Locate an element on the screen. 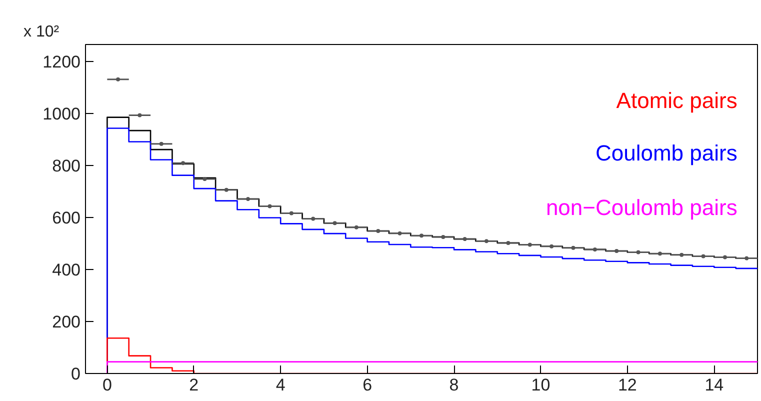 Image resolution: width=761 pixels, height=401 pixels. text: non−Coulomb pairs is located at coordinates (642, 207).